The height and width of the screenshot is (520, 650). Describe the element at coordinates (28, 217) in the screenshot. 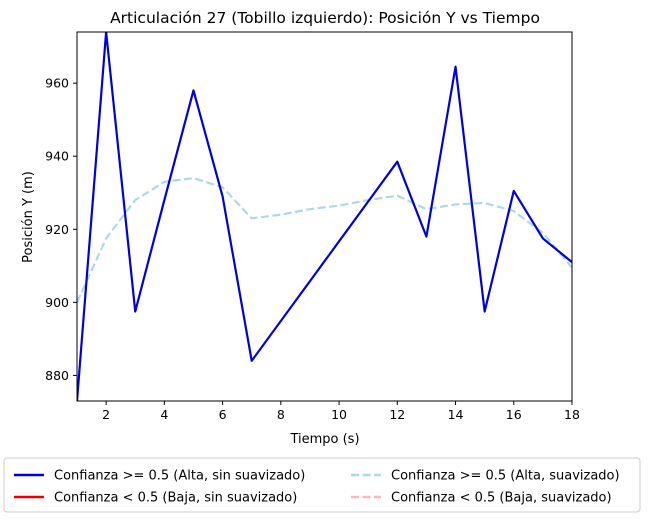

I see `y-axis-label: Posición Y (m)` at that location.